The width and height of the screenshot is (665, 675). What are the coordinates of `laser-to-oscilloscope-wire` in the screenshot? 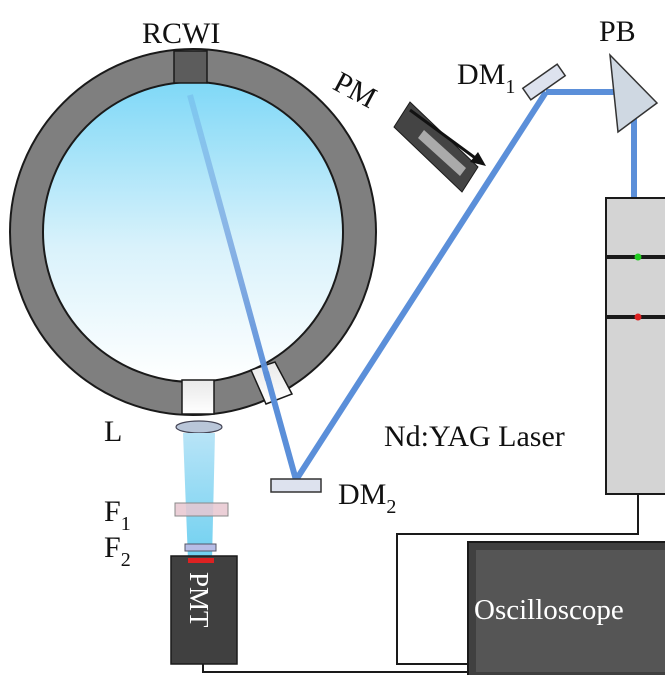 It's located at (517, 579).